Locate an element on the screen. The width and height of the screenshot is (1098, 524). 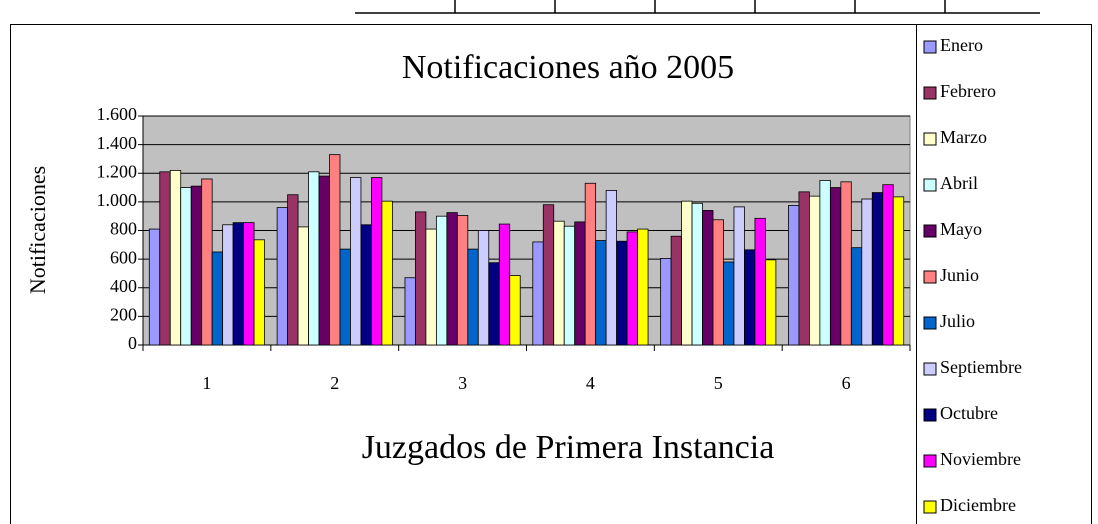
legend-label: Mayo is located at coordinates (961, 229).